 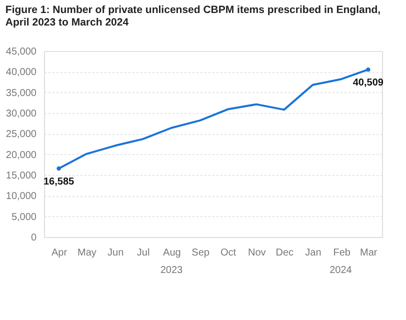 I want to click on y-tick-label: 40,000, so click(x=21, y=72).